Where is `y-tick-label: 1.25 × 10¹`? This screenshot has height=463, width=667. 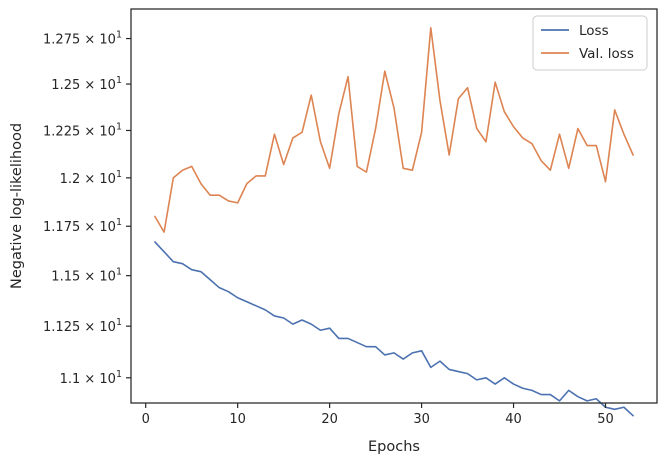 y-tick-label: 1.25 × 10¹ is located at coordinates (86, 84).